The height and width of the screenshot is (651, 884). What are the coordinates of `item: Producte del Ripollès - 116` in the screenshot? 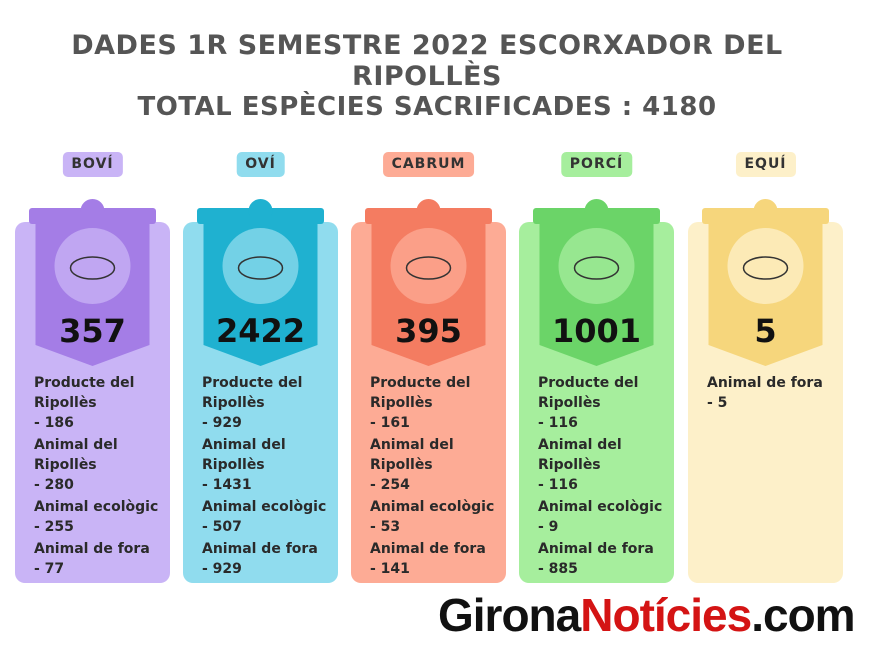 It's located at (600, 403).